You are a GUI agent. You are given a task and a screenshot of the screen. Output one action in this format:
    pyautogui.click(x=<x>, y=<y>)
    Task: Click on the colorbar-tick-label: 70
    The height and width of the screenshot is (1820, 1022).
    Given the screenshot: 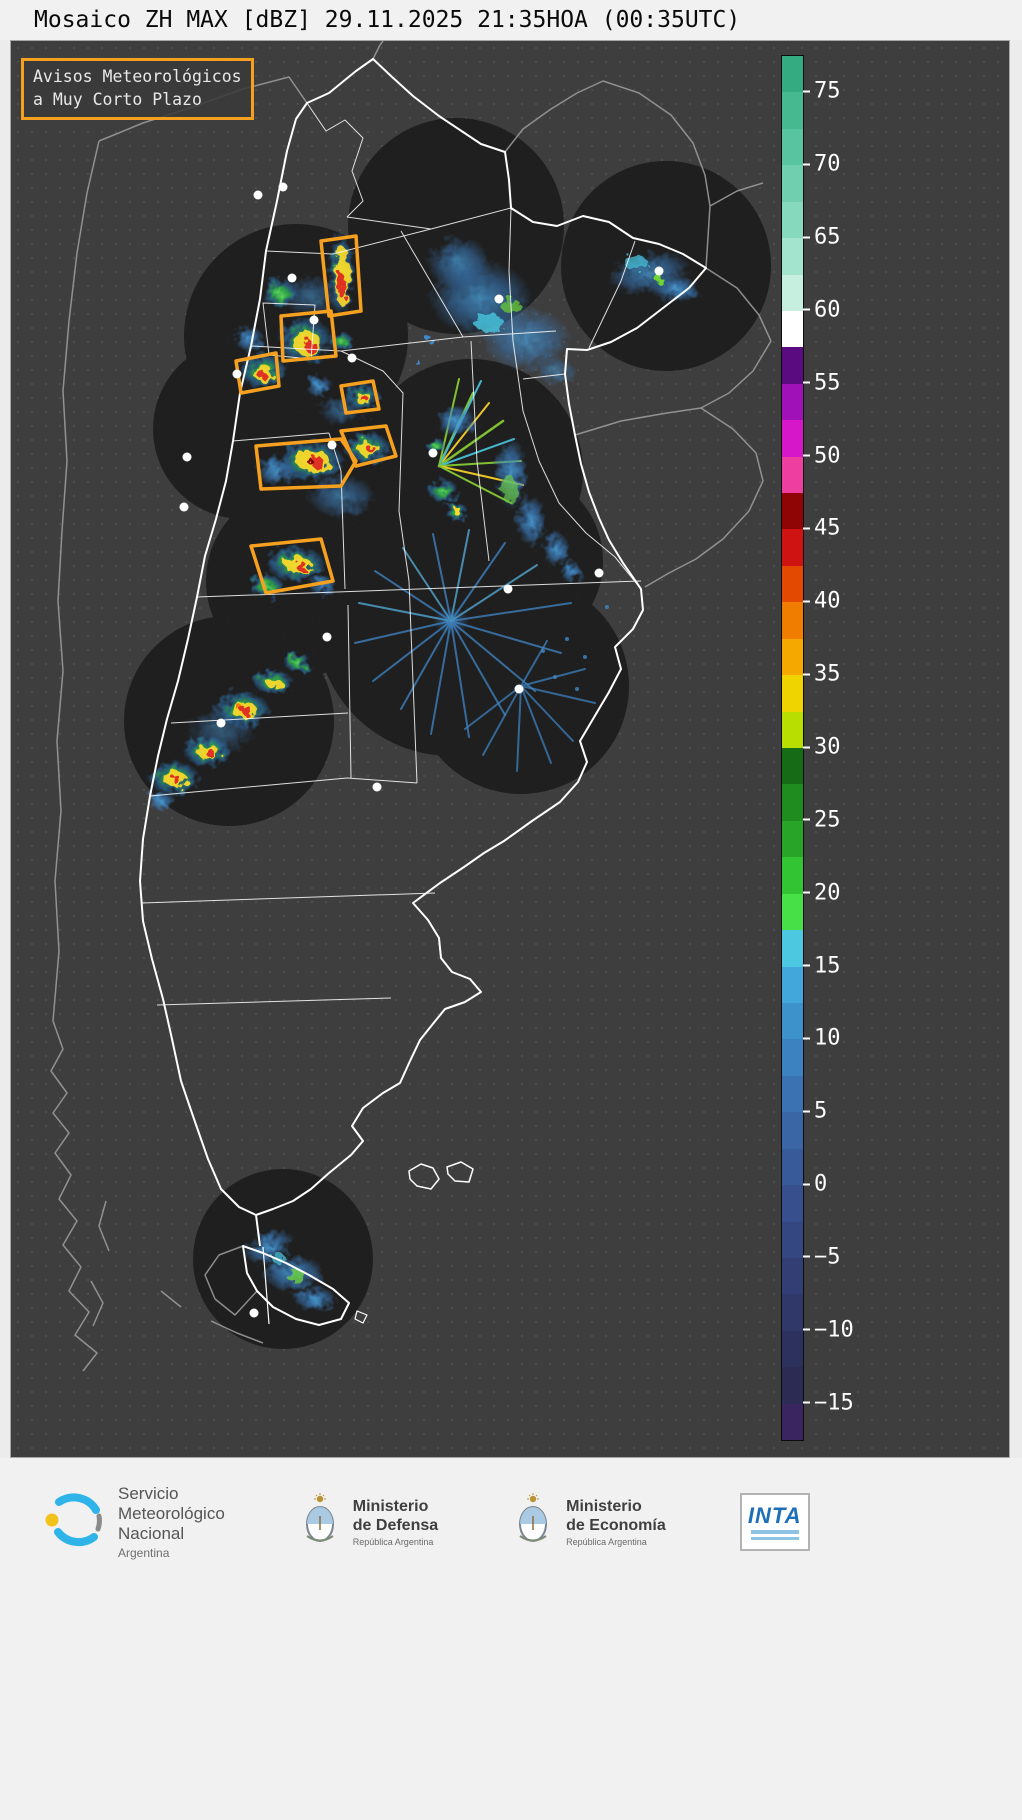 What is the action you would take?
    pyautogui.click(x=822, y=164)
    